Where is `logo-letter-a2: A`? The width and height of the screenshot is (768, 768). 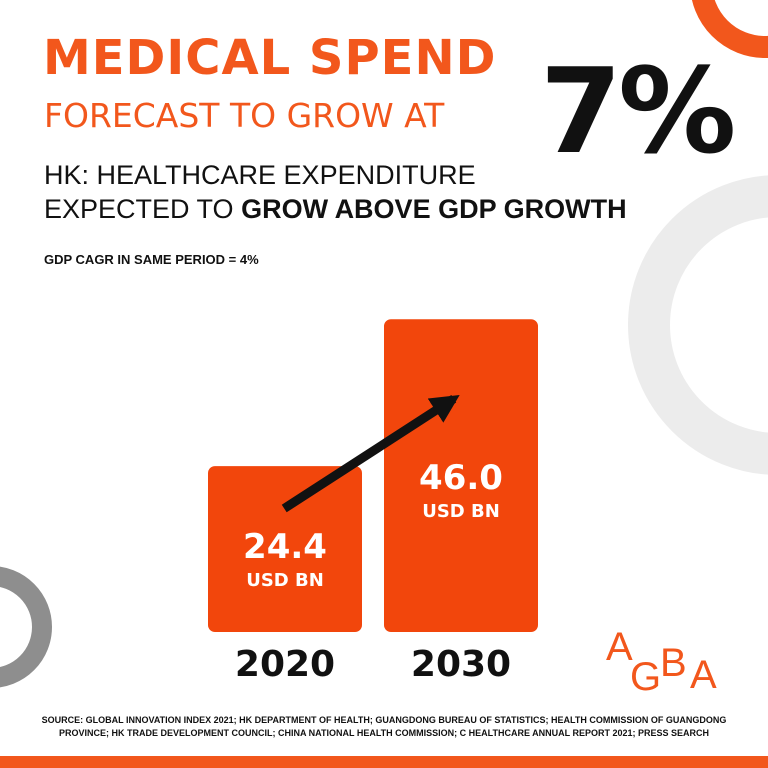
logo-letter-a2: A is located at coordinates (703, 675).